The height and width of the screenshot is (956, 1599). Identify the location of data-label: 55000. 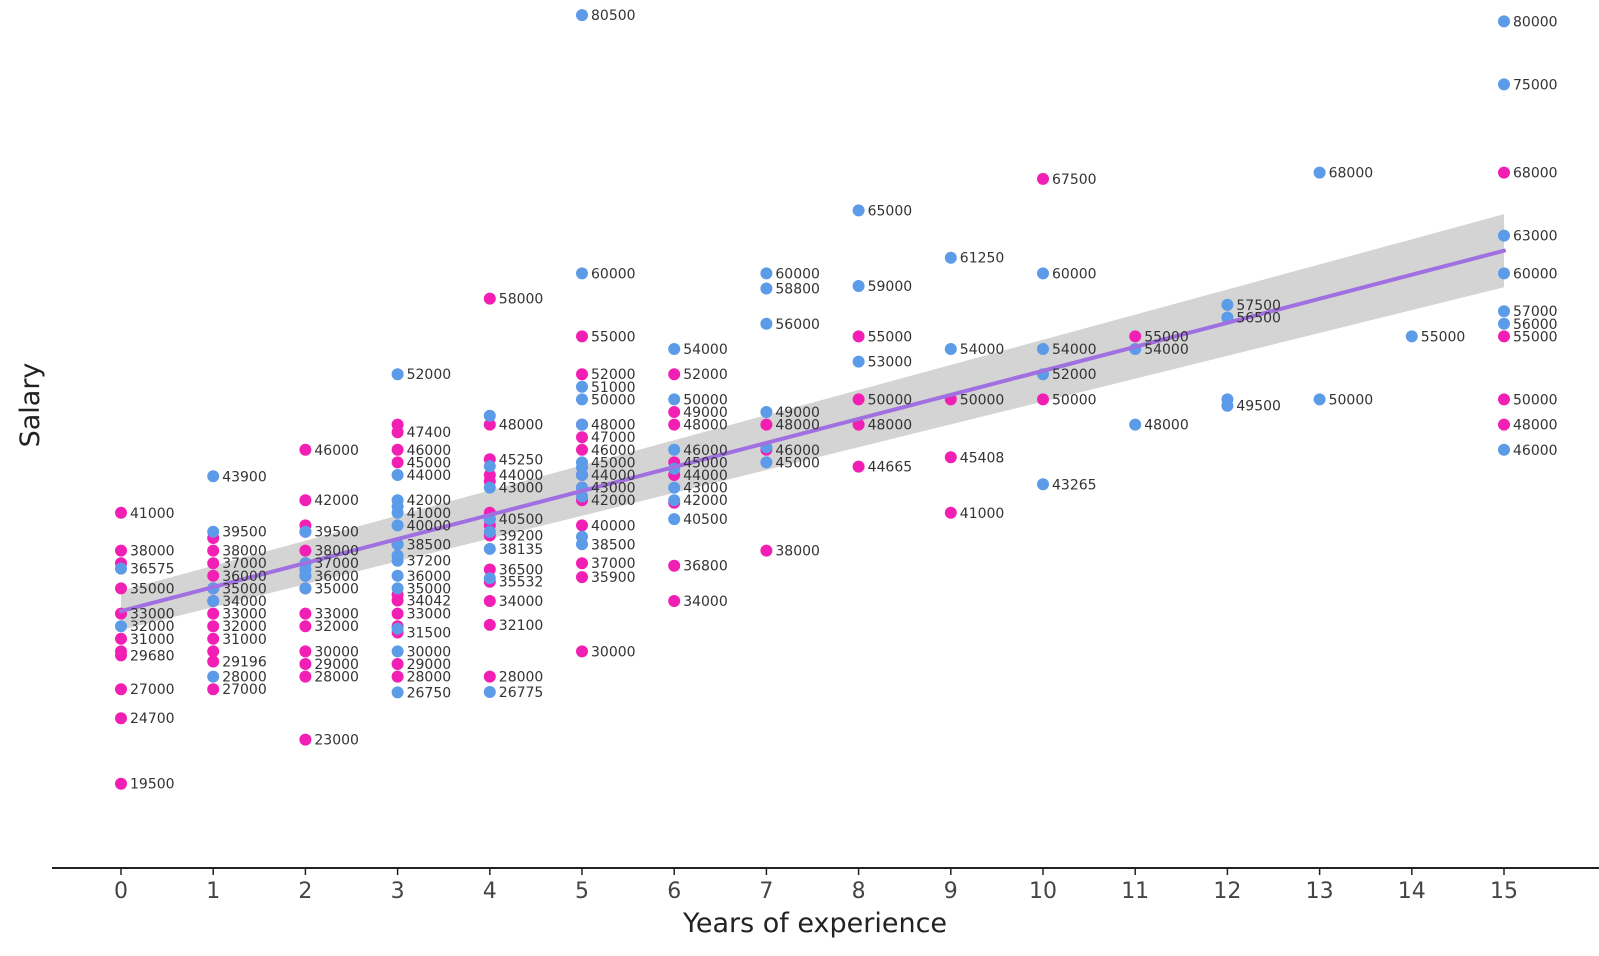
(613, 337).